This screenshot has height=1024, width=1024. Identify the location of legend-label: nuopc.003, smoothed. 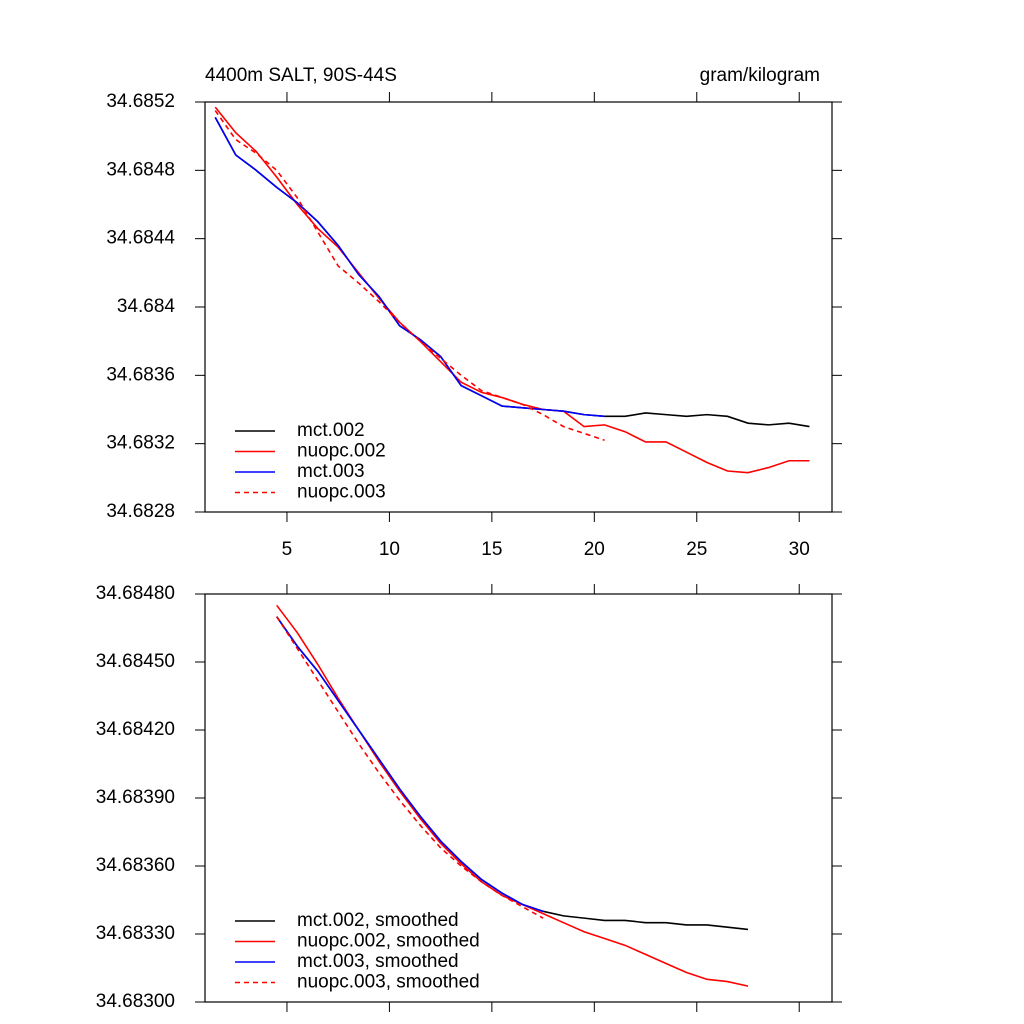
(388, 982).